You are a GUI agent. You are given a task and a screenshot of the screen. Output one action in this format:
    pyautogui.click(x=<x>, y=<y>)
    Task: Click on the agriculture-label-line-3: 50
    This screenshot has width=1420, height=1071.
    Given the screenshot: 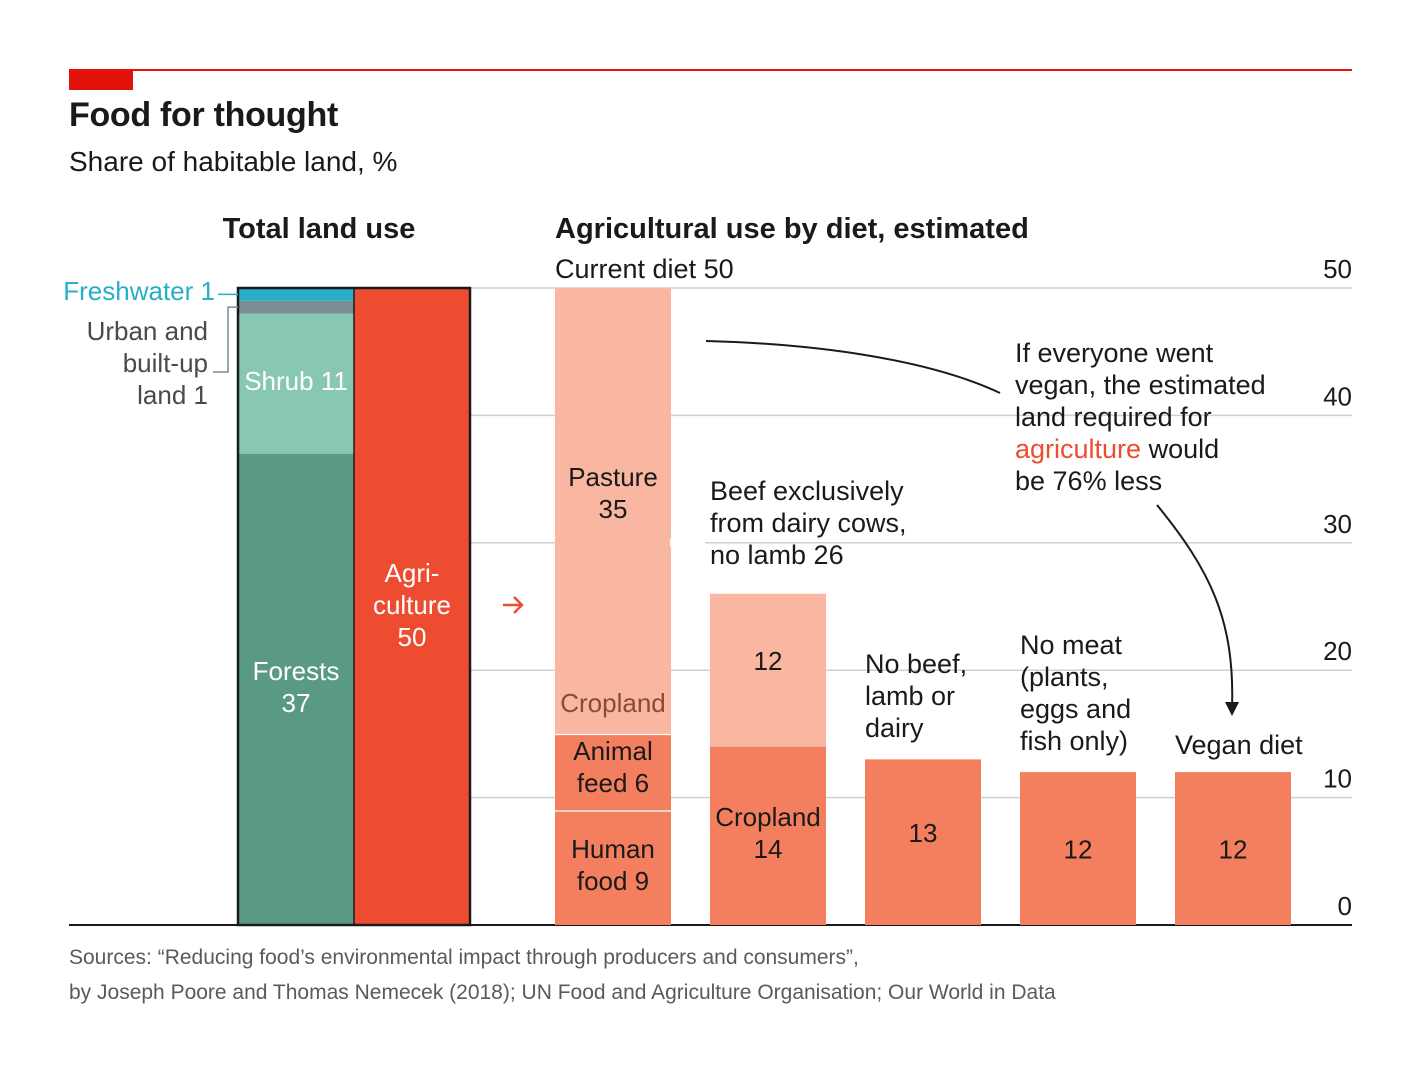 What is the action you would take?
    pyautogui.click(x=412, y=637)
    